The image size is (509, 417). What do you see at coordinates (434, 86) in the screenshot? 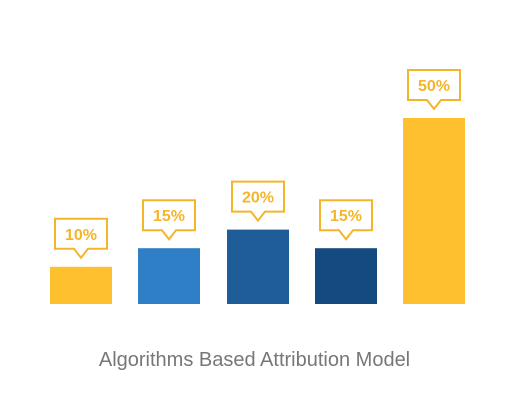
I see `data-label-5: 50%` at bounding box center [434, 86].